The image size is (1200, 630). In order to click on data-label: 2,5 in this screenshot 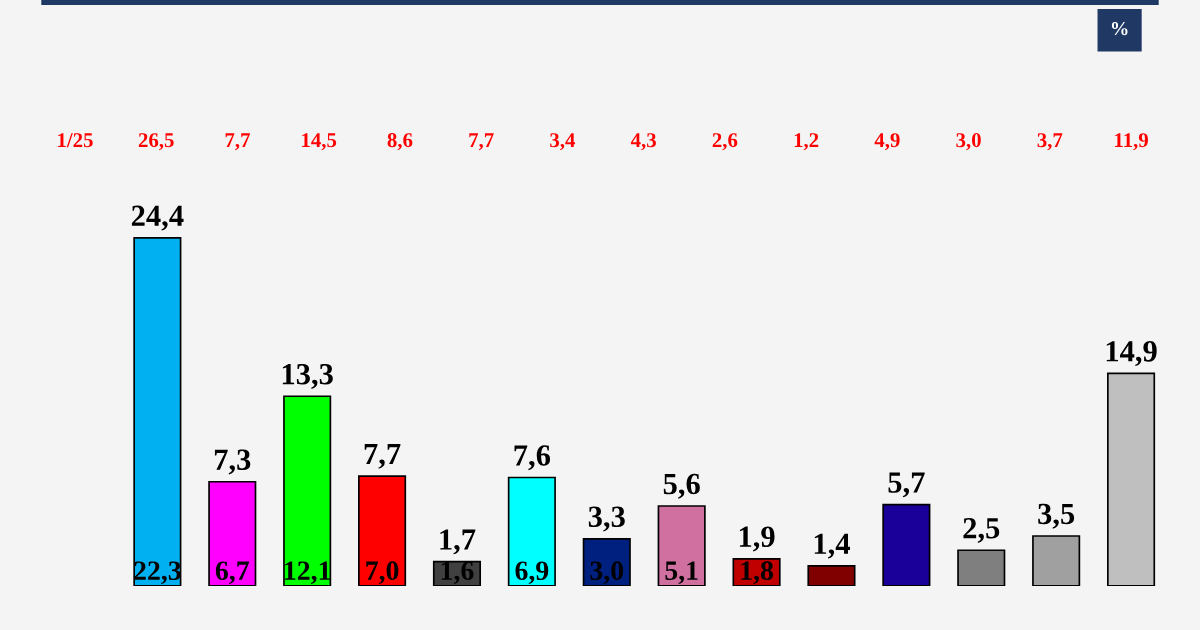, I will do `click(981, 530)`.